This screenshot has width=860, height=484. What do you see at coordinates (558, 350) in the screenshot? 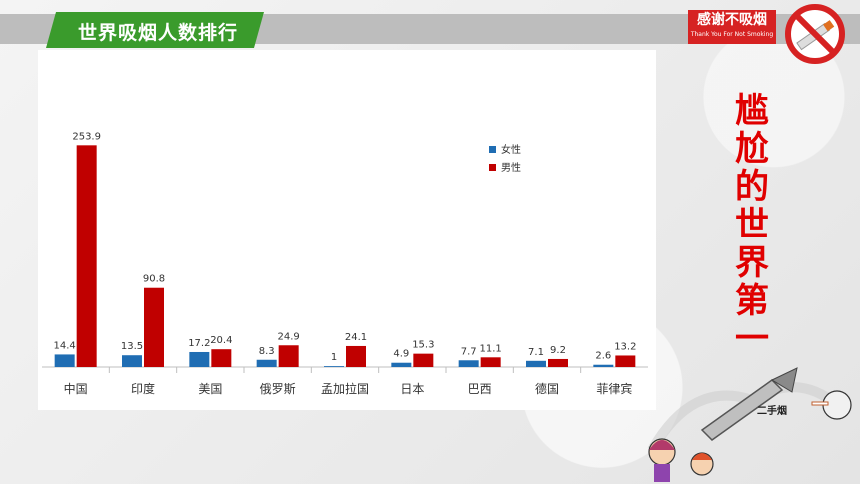
I see `data-label: 9.2` at bounding box center [558, 350].